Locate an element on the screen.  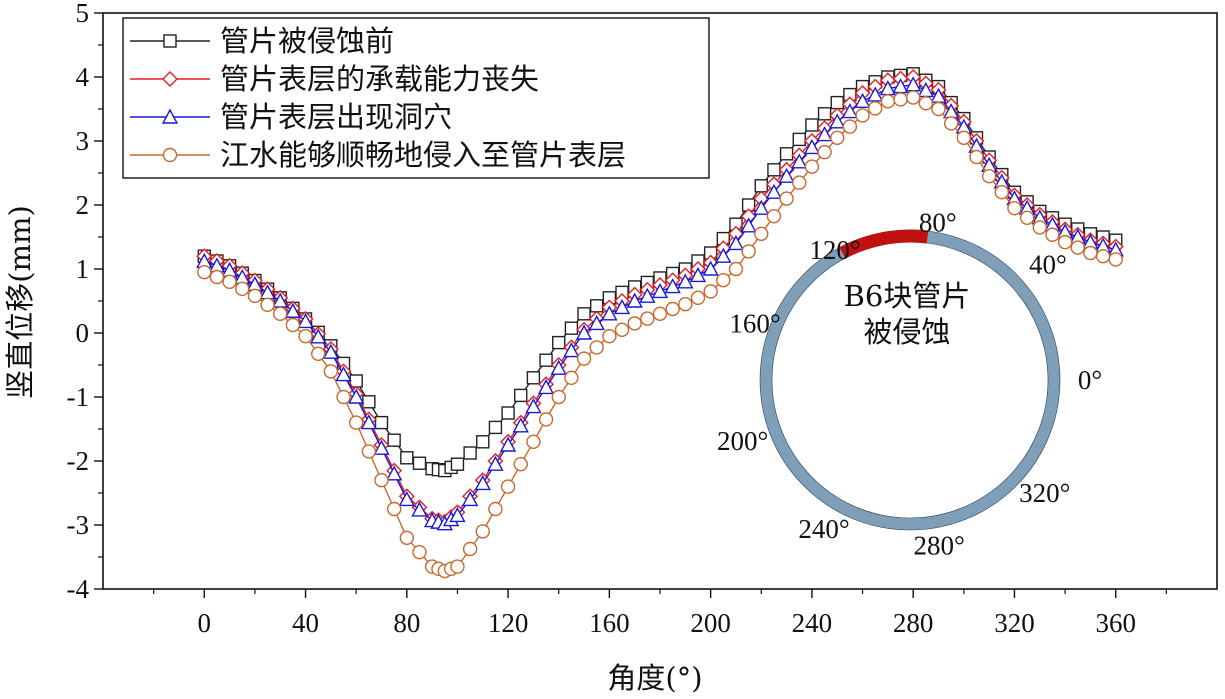
x-tick-label: 200 is located at coordinates (710, 623).